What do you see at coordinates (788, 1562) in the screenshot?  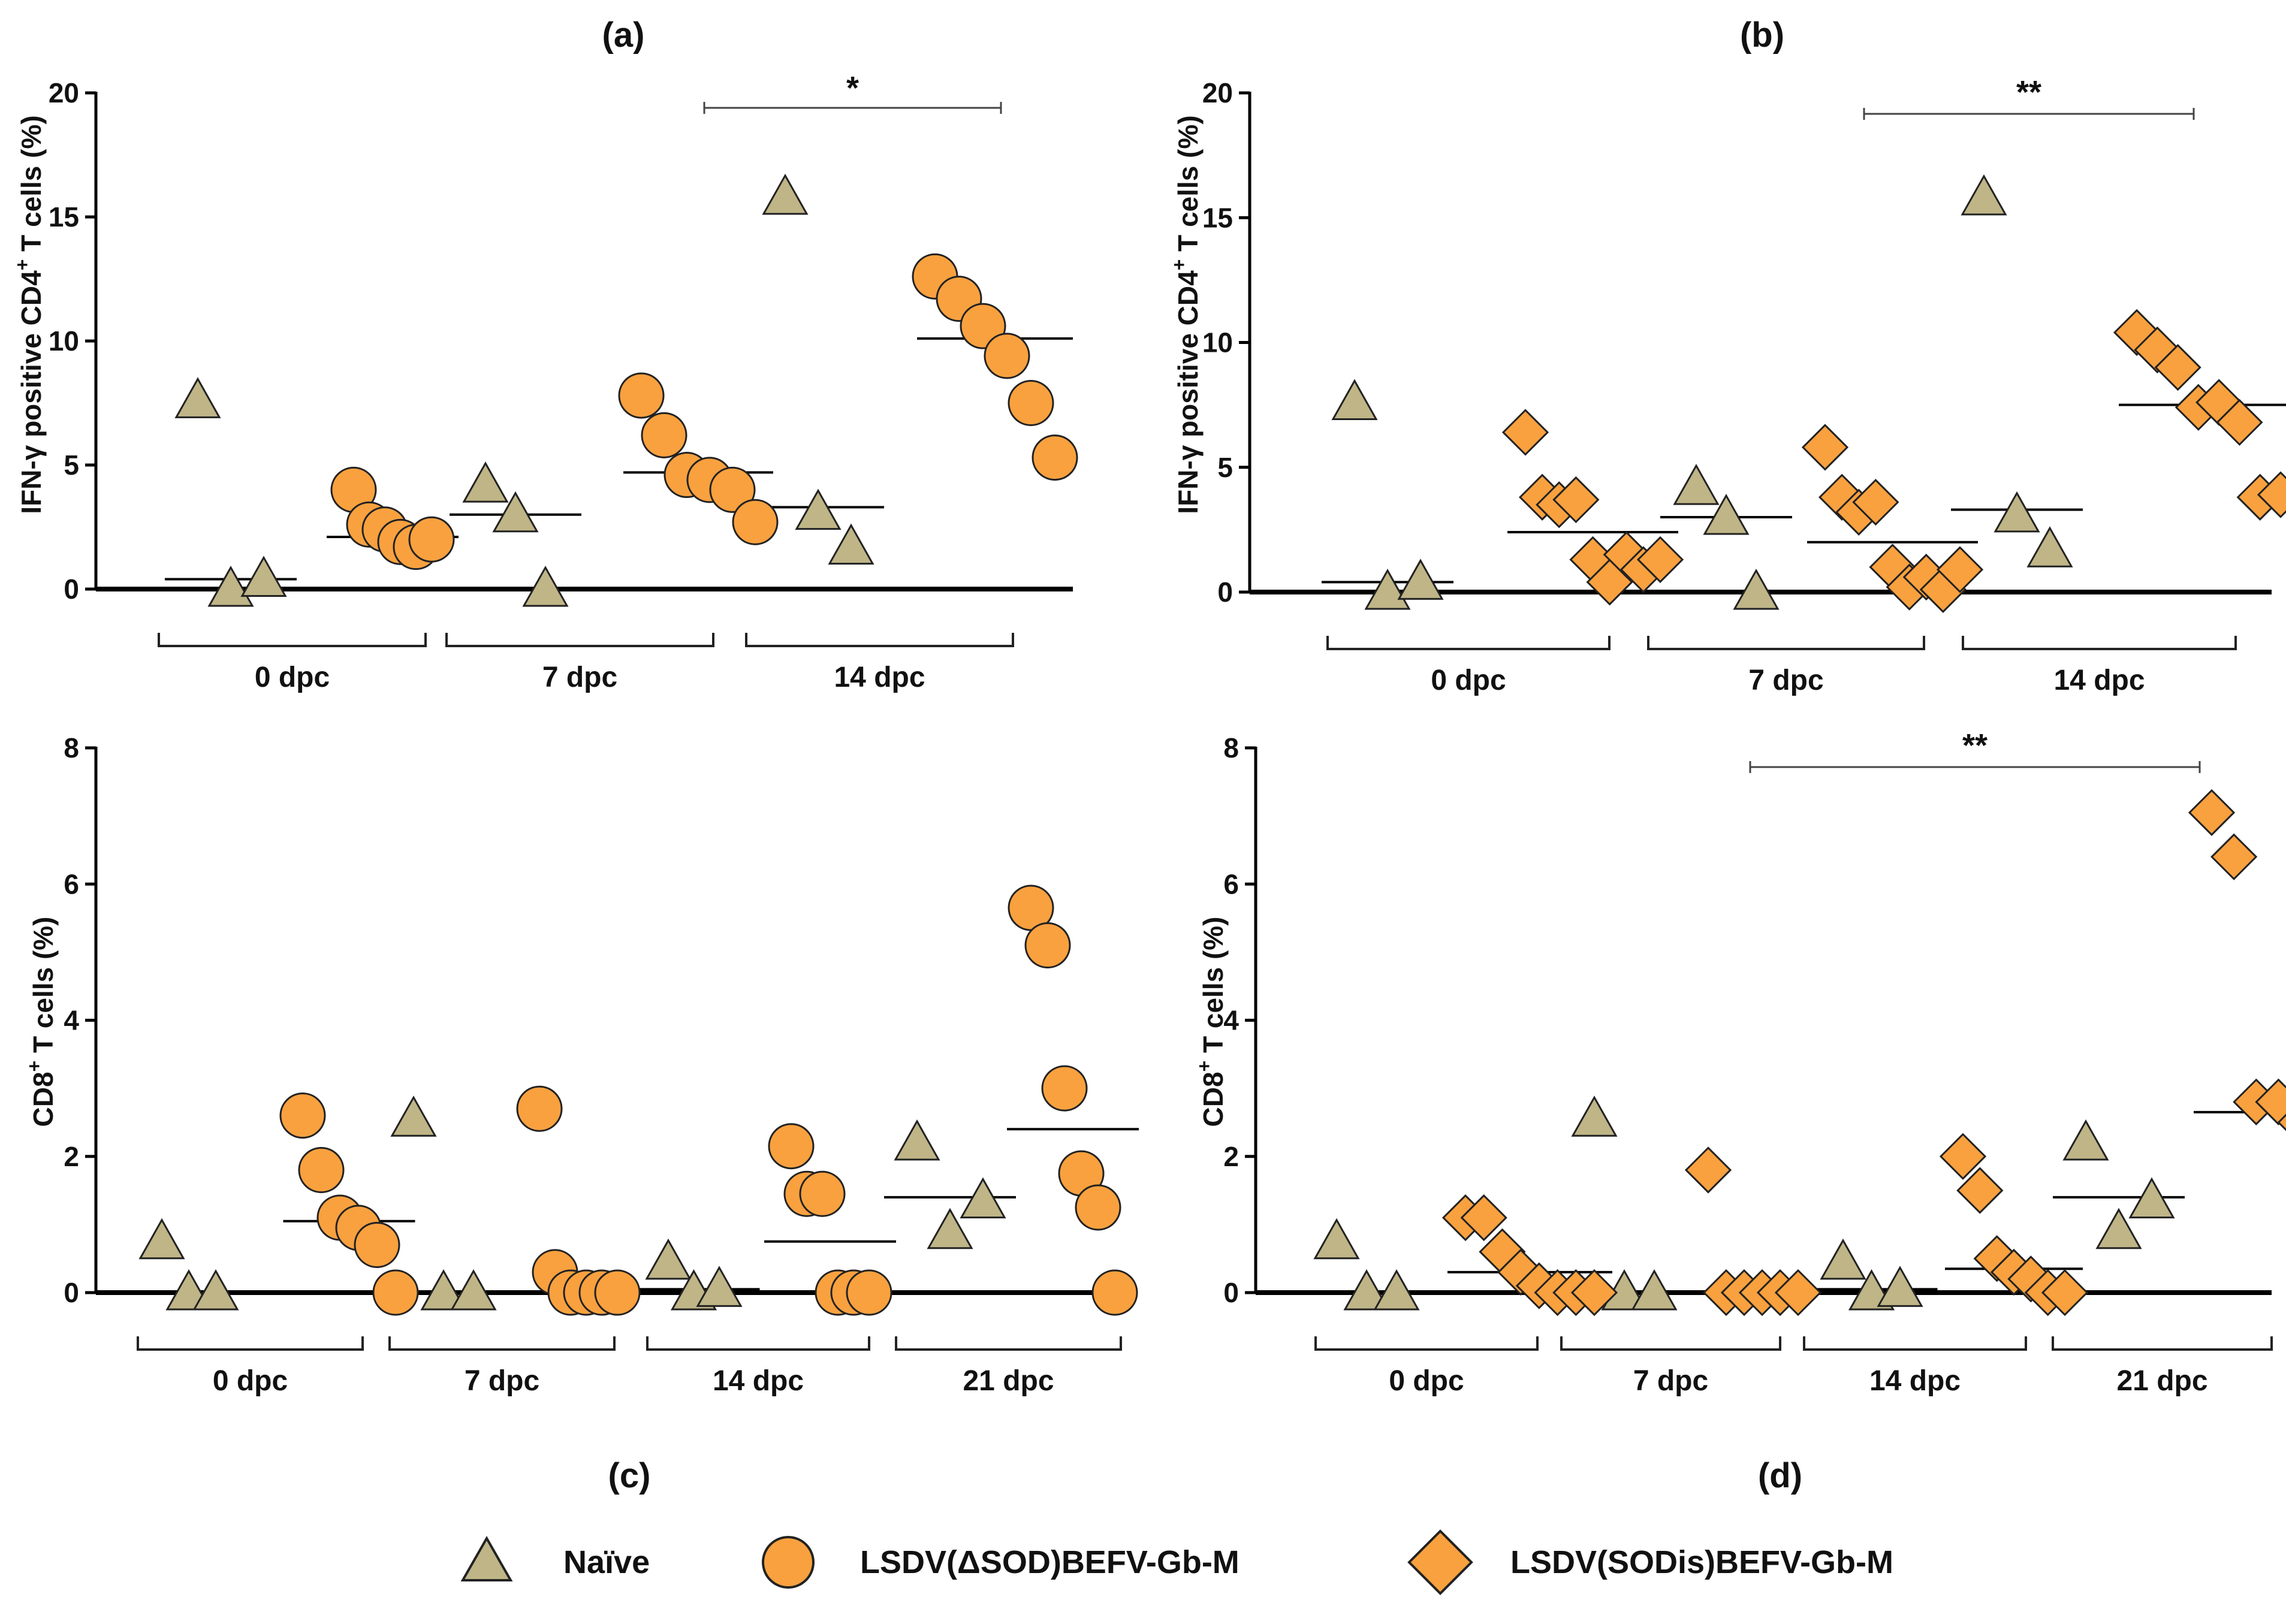 I see `legend-dsod-marker` at bounding box center [788, 1562].